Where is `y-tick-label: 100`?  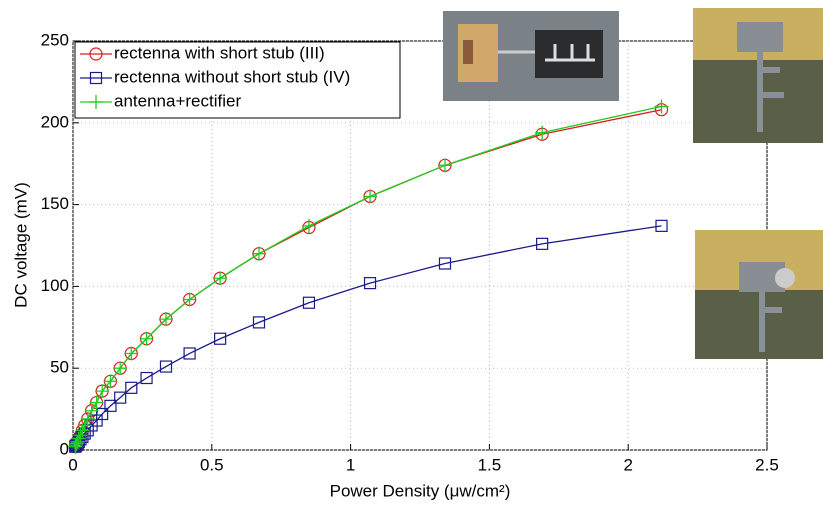
y-tick-label: 100 is located at coordinates (55, 285).